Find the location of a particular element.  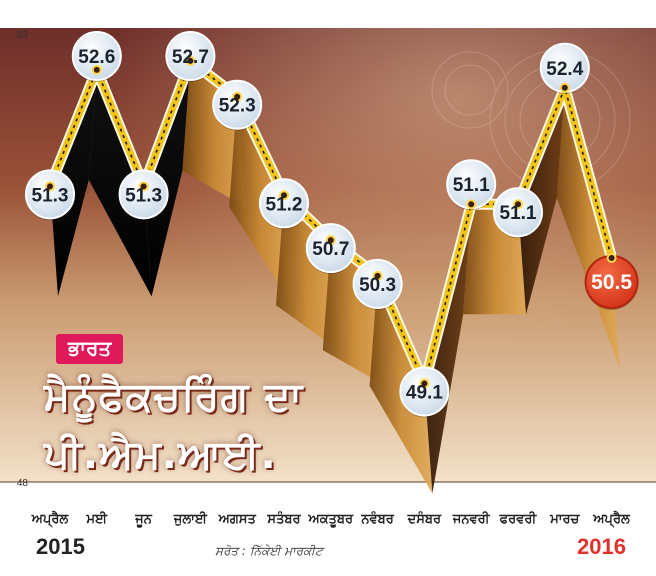

x-tick-label: ਮਾਰਚ is located at coordinates (564, 519).